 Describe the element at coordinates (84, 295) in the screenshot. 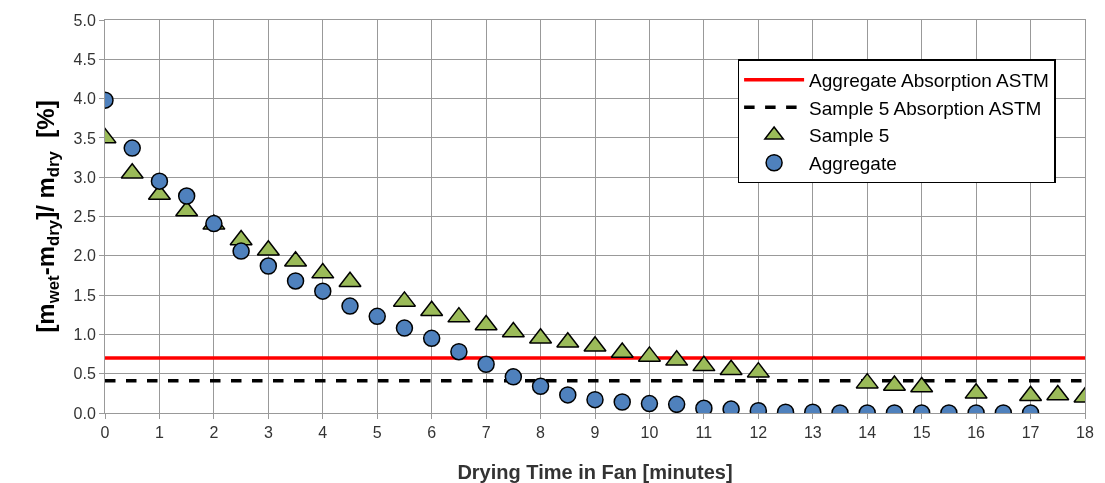

I see `y-tick-label: 1.5` at that location.